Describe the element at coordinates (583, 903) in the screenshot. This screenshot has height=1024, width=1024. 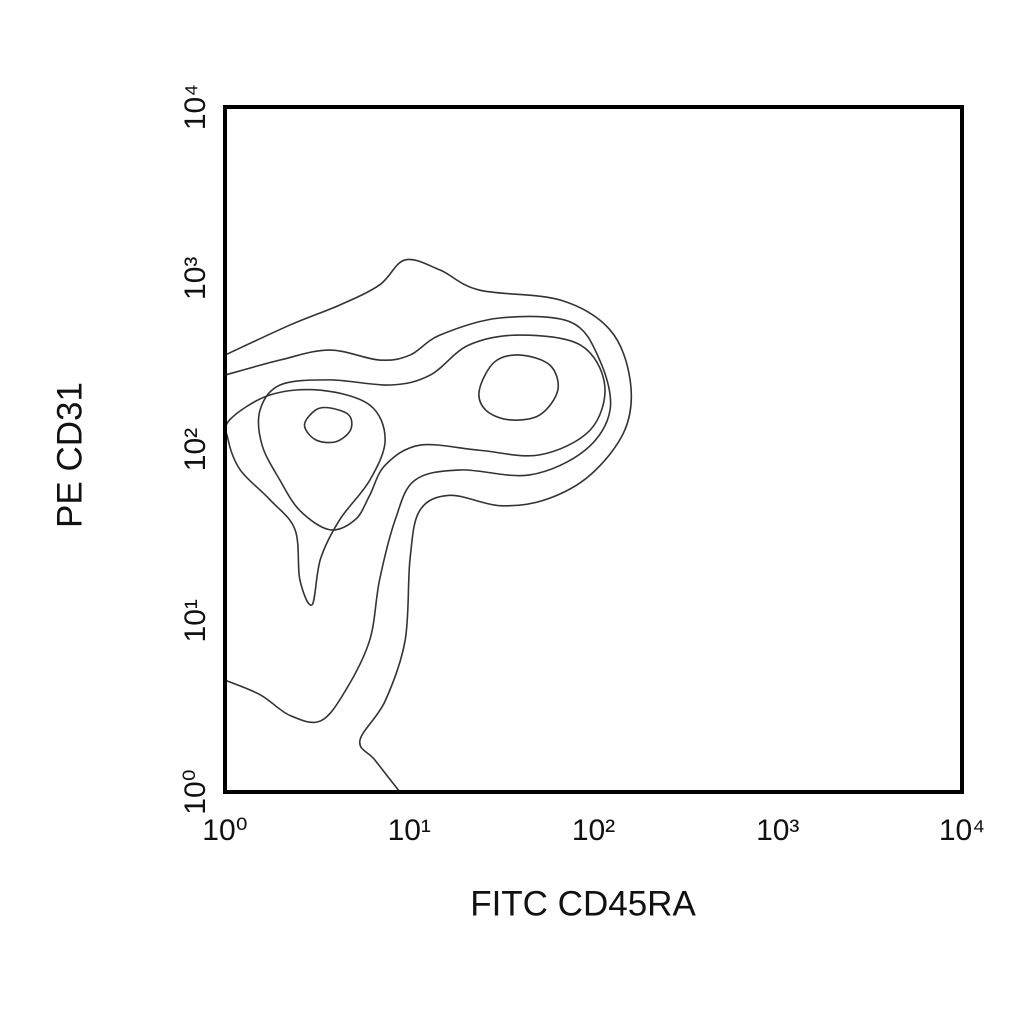
I see `x-axis-label: FITC CD45RA` at that location.